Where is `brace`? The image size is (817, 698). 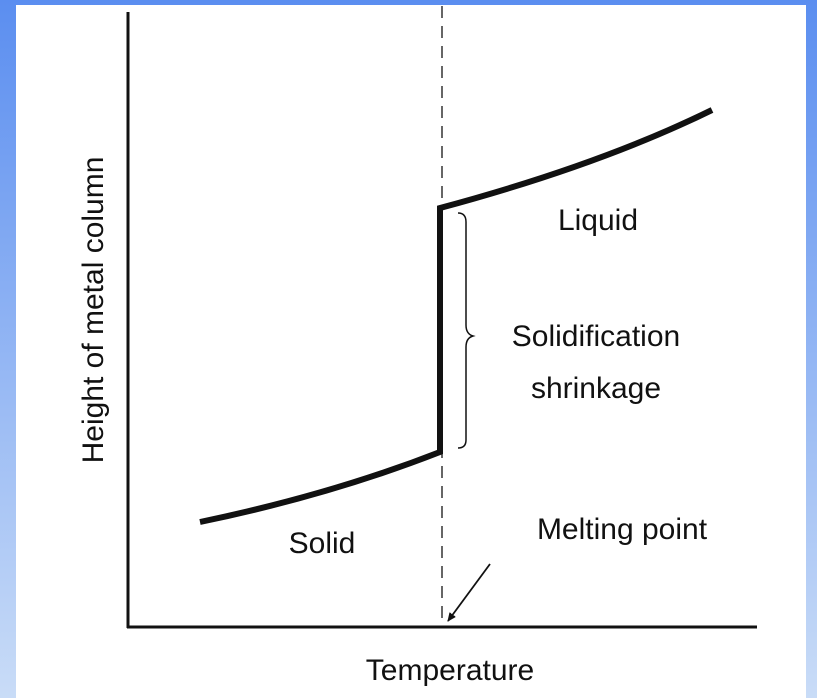
brace is located at coordinates (466, 330).